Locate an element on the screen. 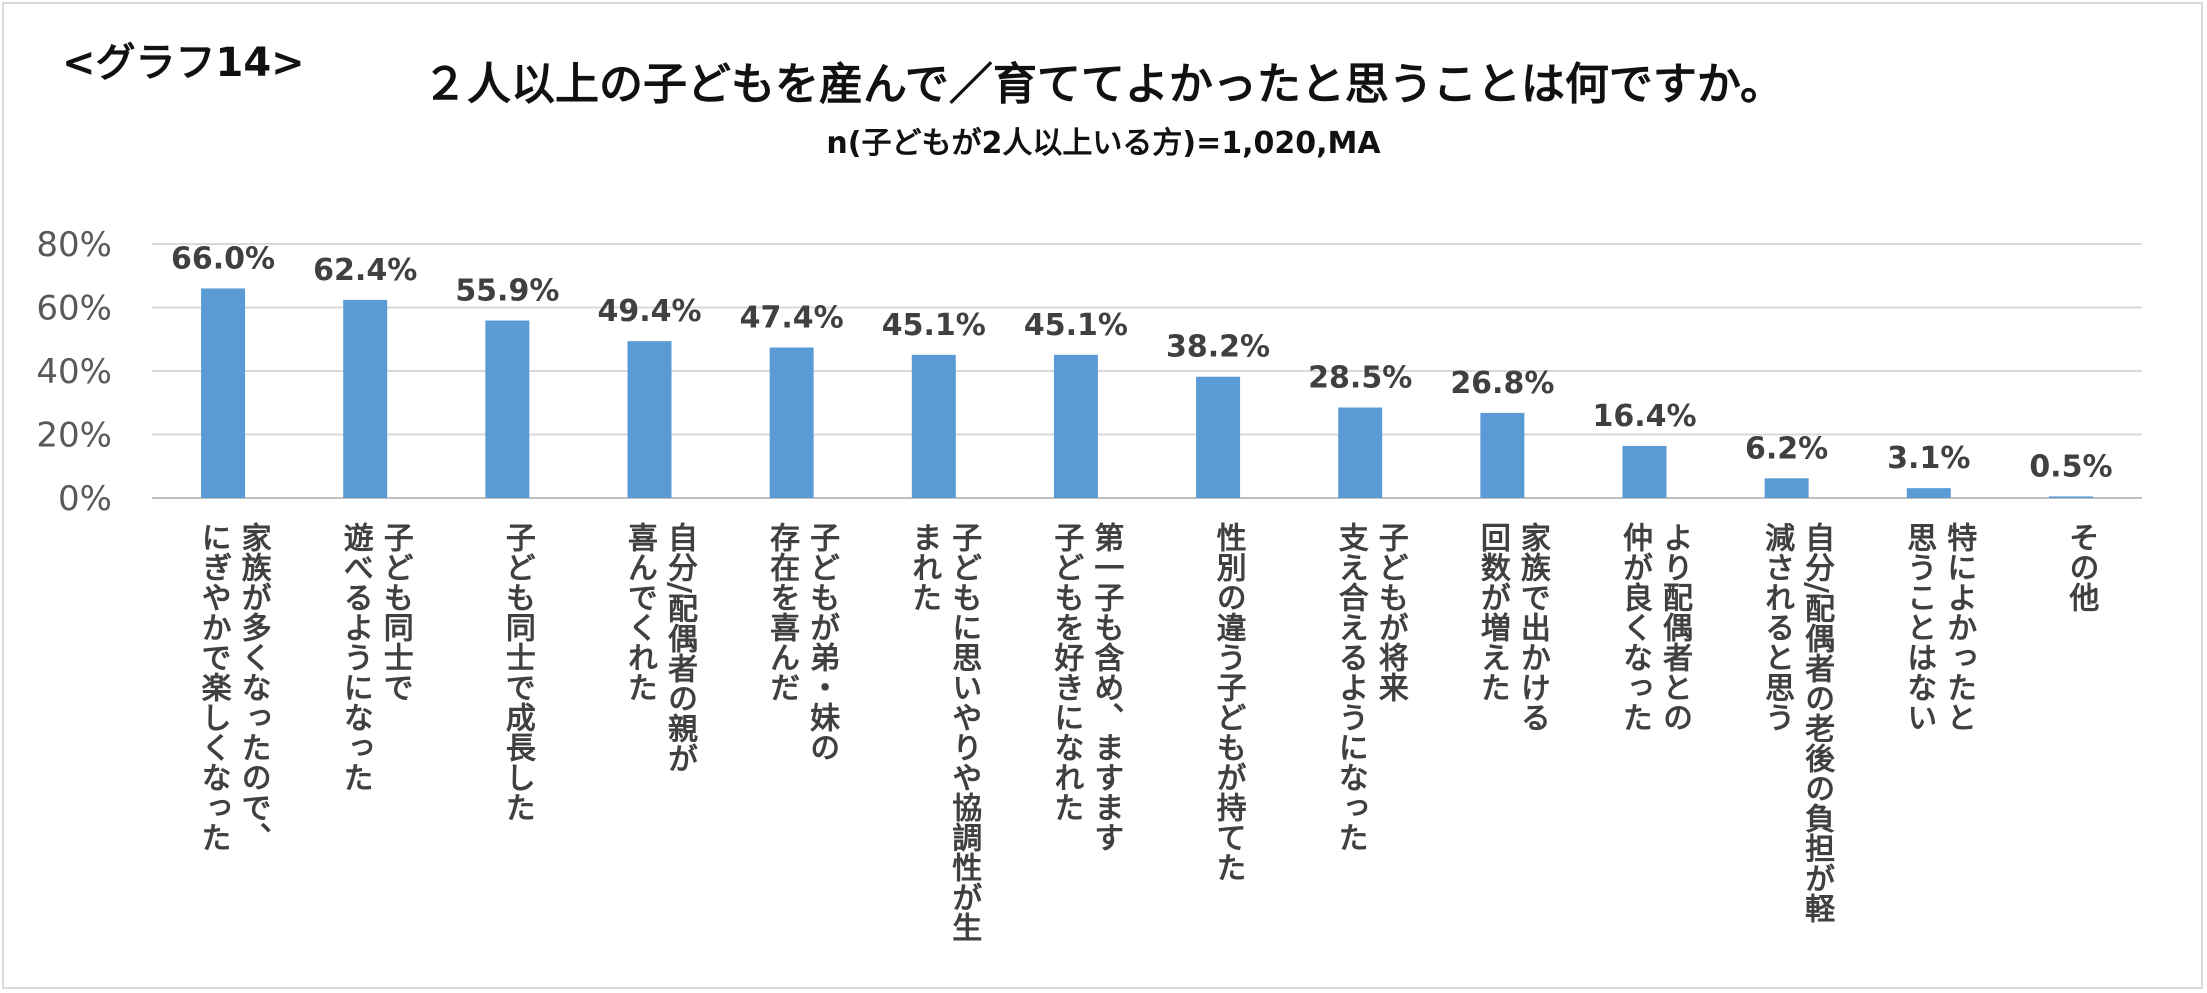 This screenshot has width=2207, height=993. data-label: 66.0% is located at coordinates (223, 258).